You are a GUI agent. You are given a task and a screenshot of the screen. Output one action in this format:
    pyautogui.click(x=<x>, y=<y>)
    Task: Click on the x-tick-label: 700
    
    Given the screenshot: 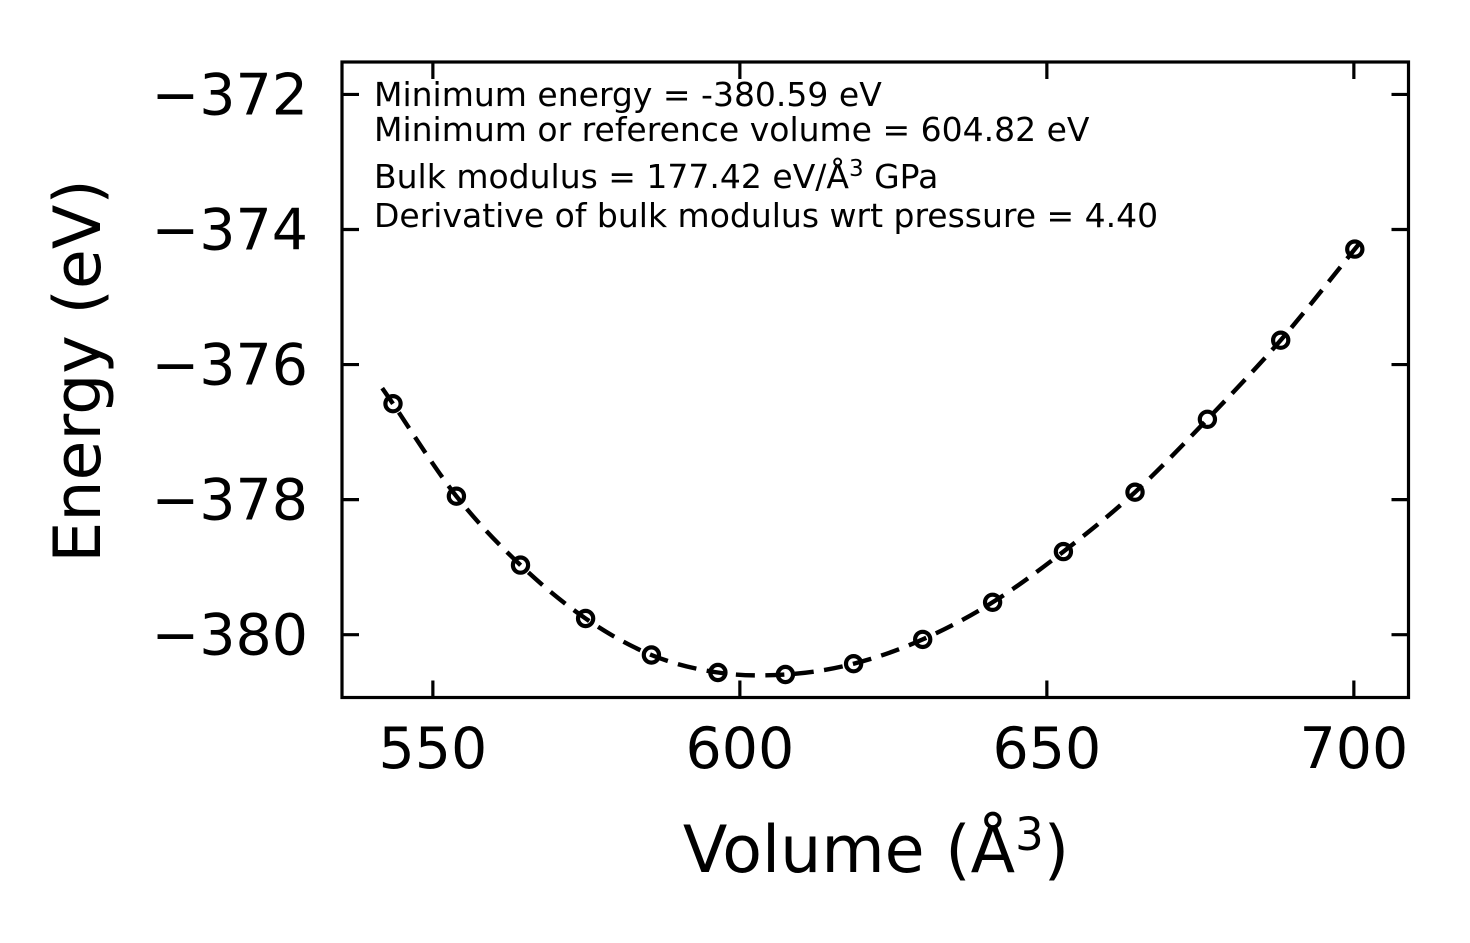 What is the action you would take?
    pyautogui.click(x=1353, y=749)
    